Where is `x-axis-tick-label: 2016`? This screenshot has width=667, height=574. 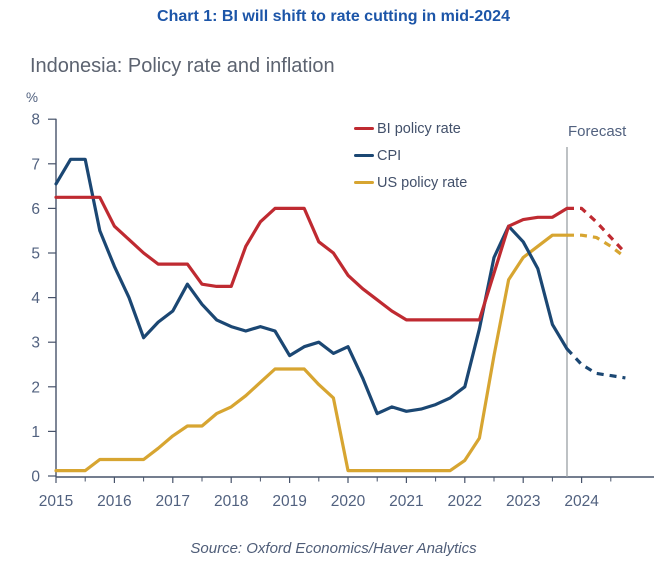
x-axis-tick-label: 2016 is located at coordinates (114, 501).